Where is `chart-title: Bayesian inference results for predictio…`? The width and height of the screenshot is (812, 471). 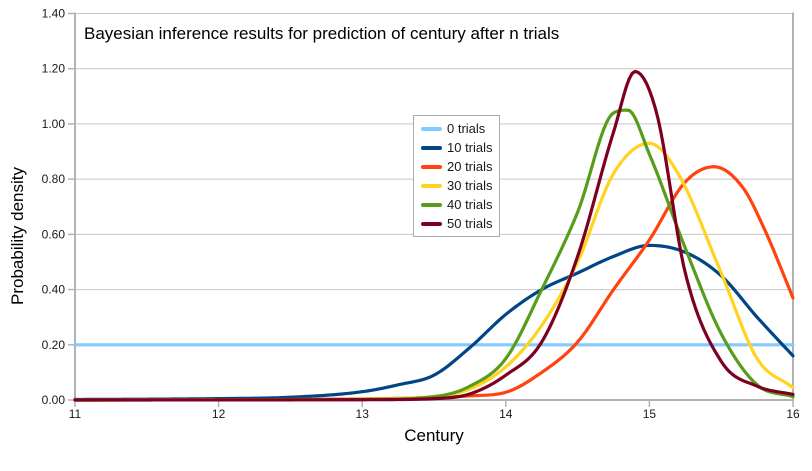 chart-title: Bayesian inference results for predictio… is located at coordinates (322, 33).